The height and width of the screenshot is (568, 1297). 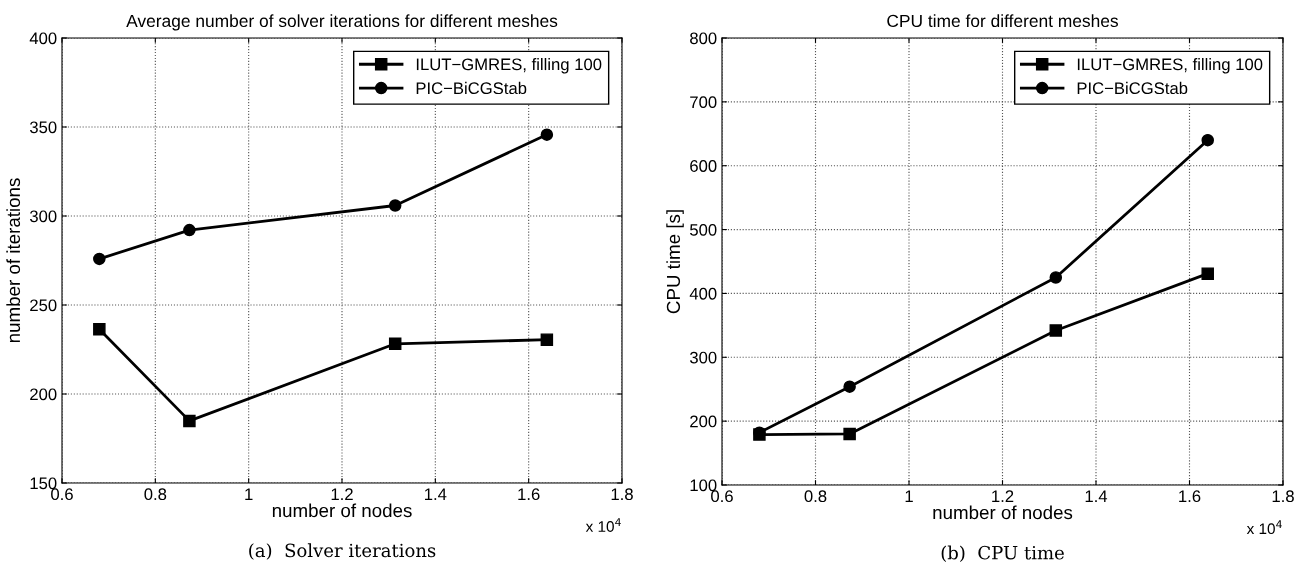 I want to click on y-tick-label: 250, so click(x=43, y=305).